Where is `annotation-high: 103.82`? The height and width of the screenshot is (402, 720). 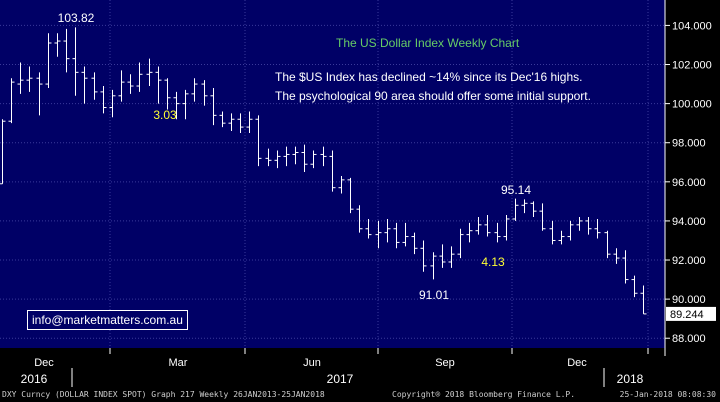
annotation-high: 103.82 is located at coordinates (76, 18).